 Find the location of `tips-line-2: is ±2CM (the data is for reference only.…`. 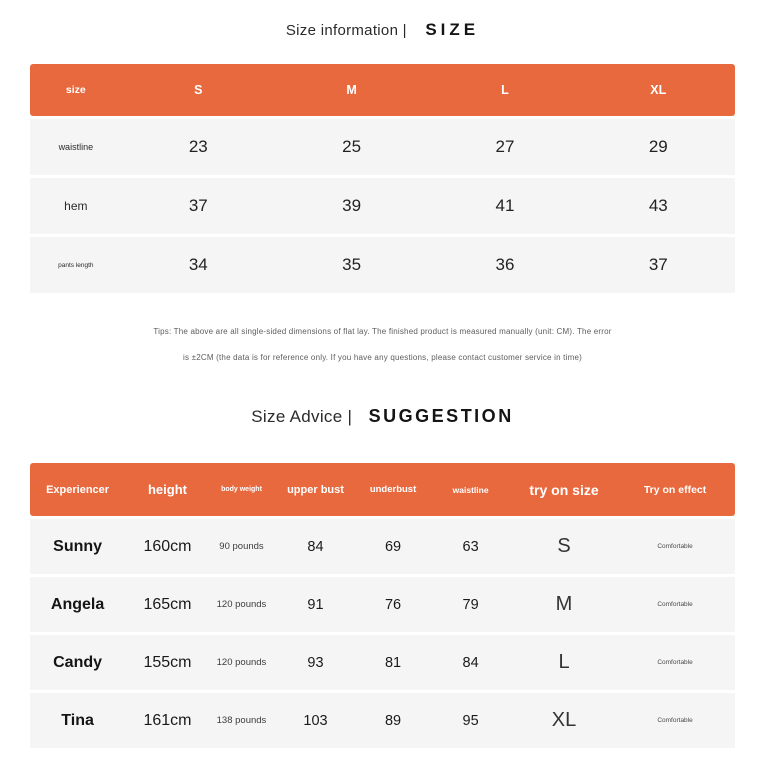

tips-line-2: is ±2CM (the data is for reference only.… is located at coordinates (382, 357).